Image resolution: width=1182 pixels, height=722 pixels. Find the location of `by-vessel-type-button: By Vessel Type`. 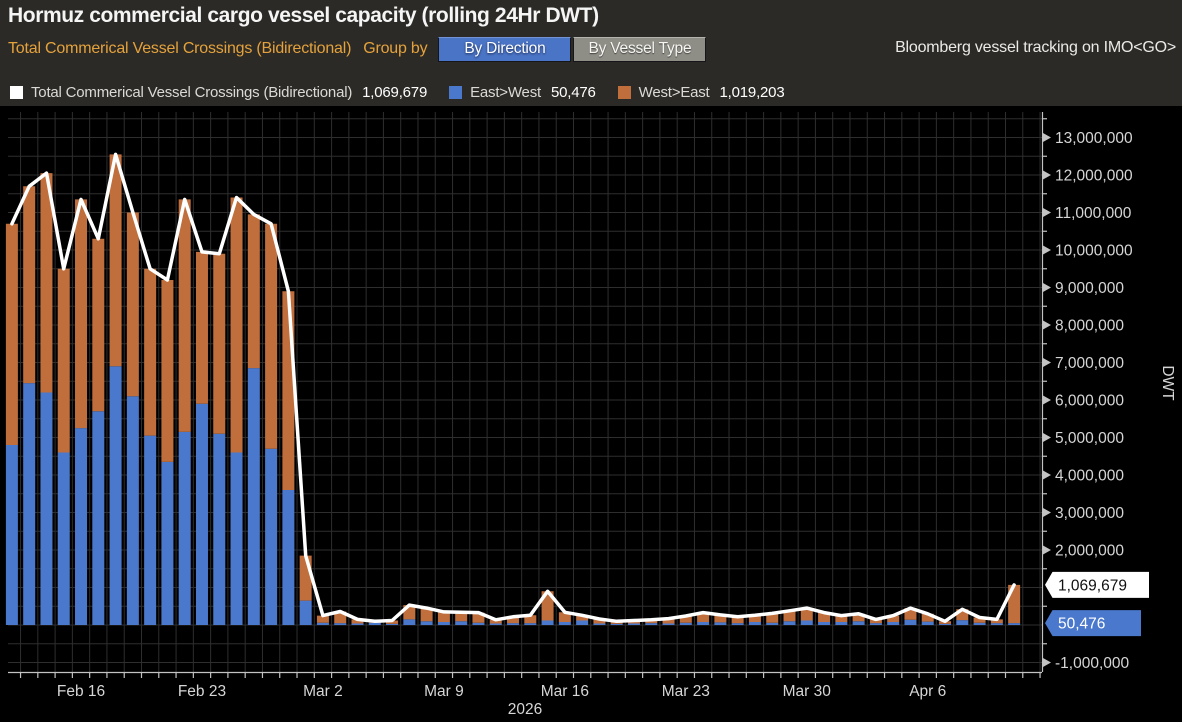

by-vessel-type-button: By Vessel Type is located at coordinates (640, 49).